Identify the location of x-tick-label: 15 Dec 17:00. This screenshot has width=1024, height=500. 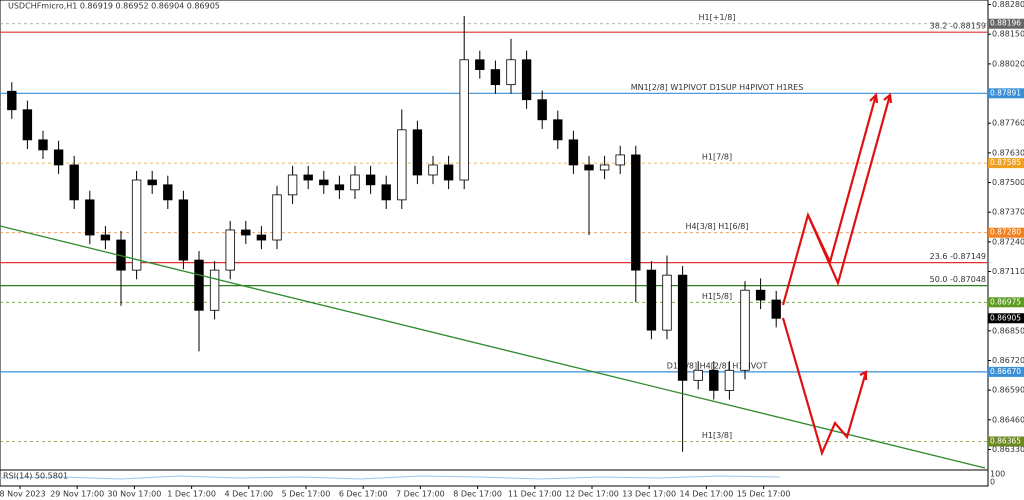
(764, 494).